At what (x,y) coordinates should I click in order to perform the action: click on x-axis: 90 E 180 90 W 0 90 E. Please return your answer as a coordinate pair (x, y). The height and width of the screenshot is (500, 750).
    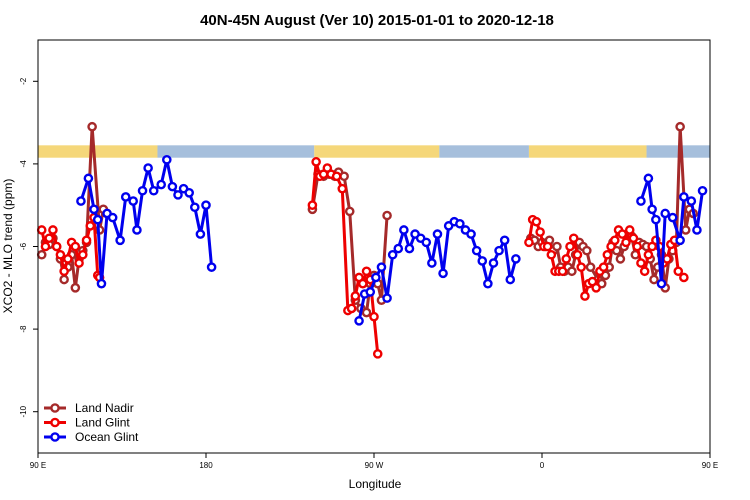
    Looking at the image, I should click on (374, 461).